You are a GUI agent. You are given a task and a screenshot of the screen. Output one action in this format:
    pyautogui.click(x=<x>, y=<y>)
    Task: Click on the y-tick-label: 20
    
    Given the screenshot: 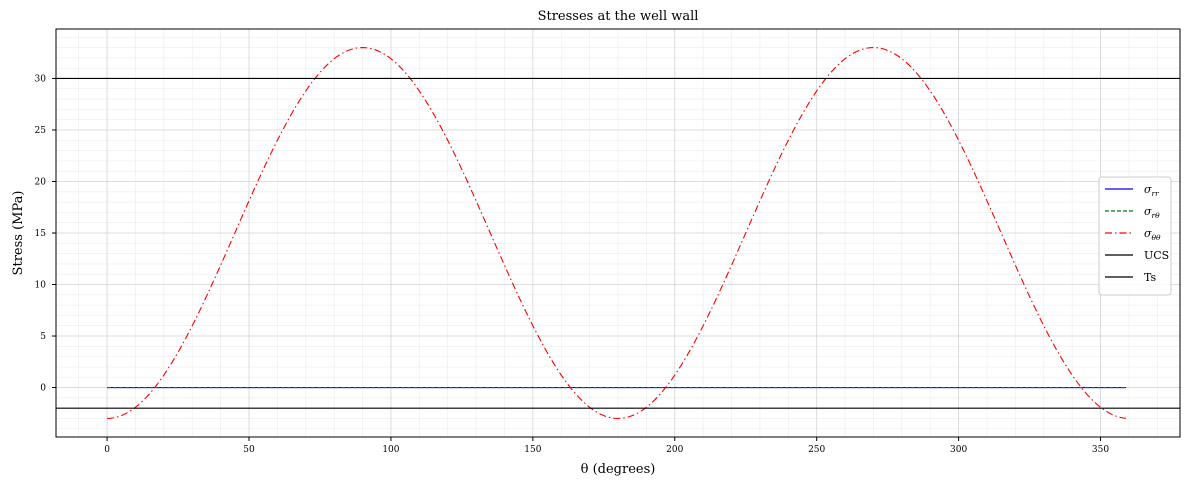 What is the action you would take?
    pyautogui.click(x=41, y=182)
    